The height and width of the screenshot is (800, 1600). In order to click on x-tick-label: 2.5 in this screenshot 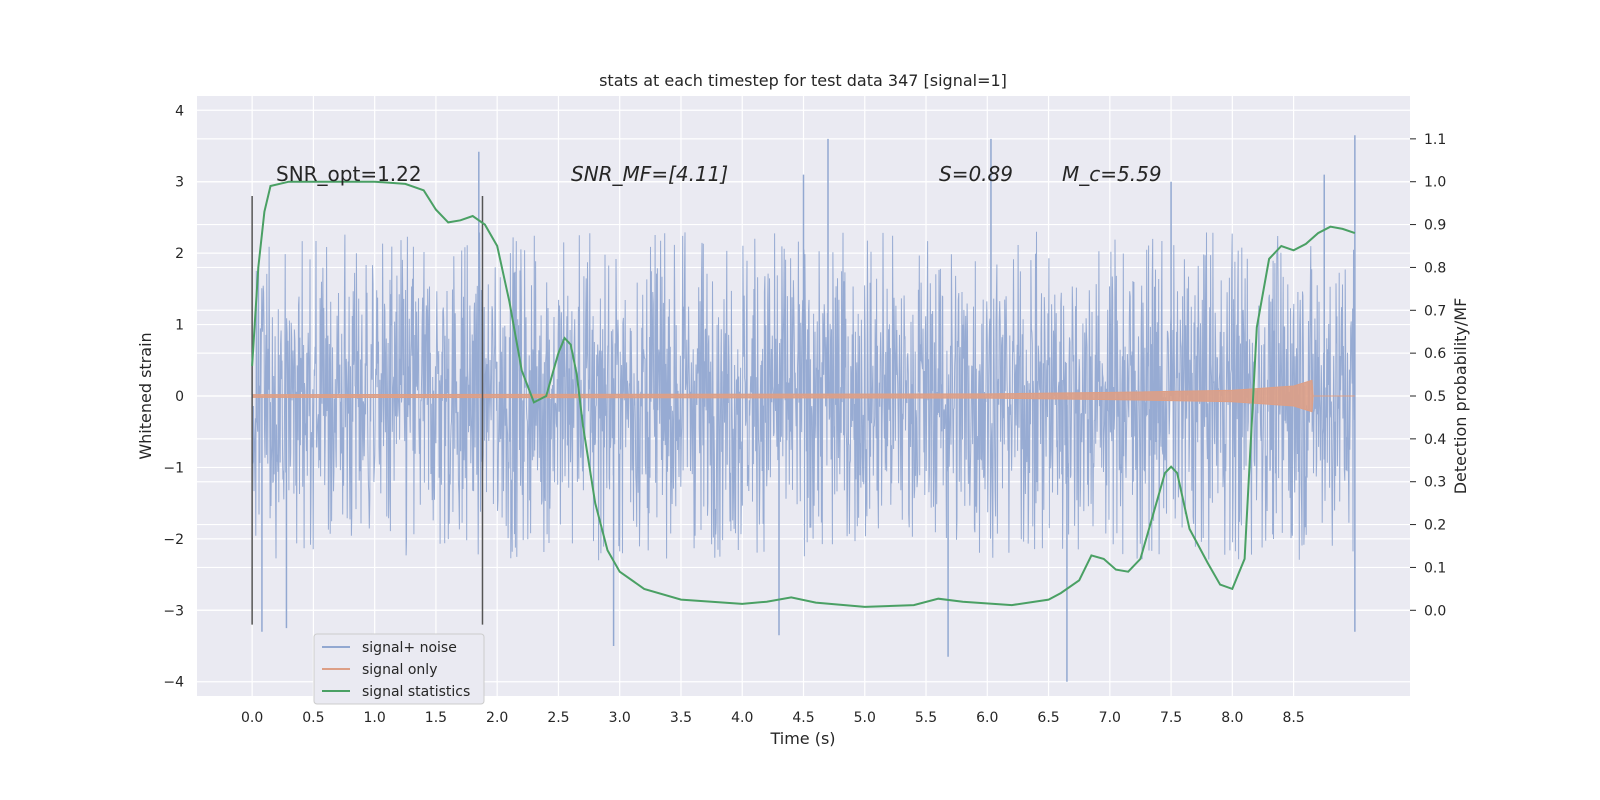, I will do `click(558, 718)`.